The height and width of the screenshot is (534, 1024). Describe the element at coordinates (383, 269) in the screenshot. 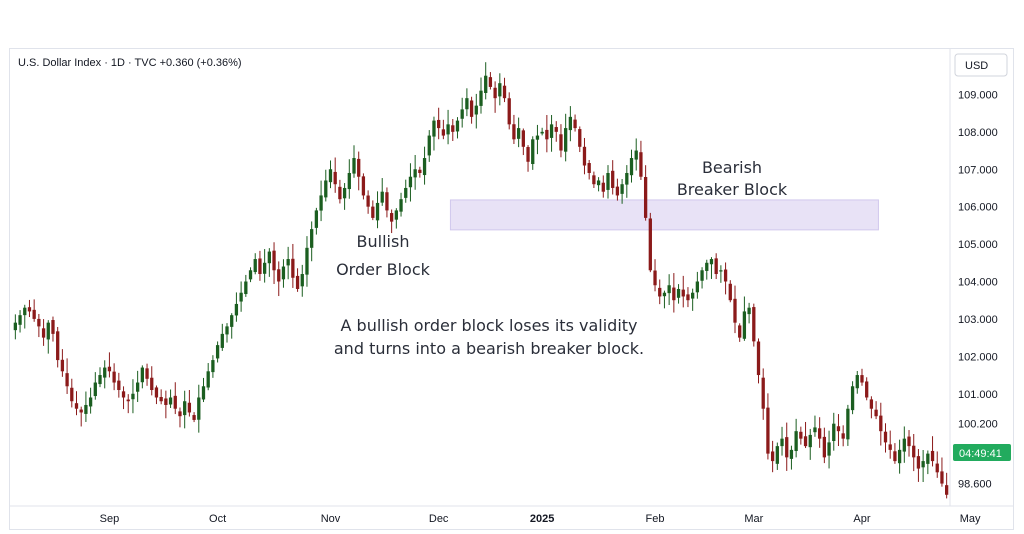

I see `annotation-text: Order Block` at that location.